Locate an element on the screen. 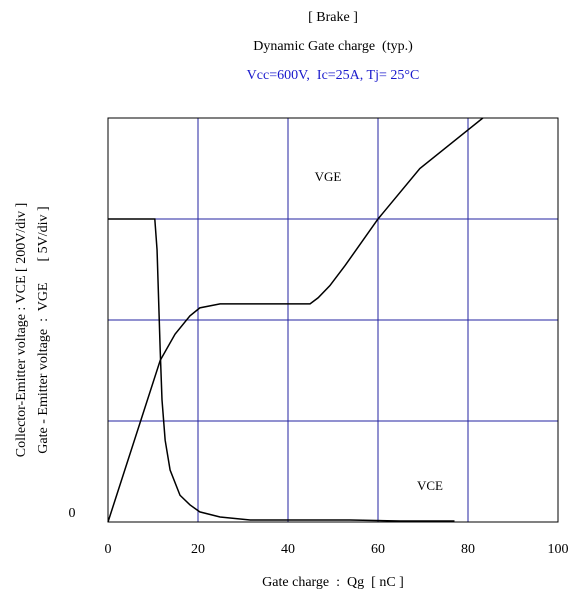 This screenshot has width=579, height=601. x-tick-label: 60 is located at coordinates (378, 549).